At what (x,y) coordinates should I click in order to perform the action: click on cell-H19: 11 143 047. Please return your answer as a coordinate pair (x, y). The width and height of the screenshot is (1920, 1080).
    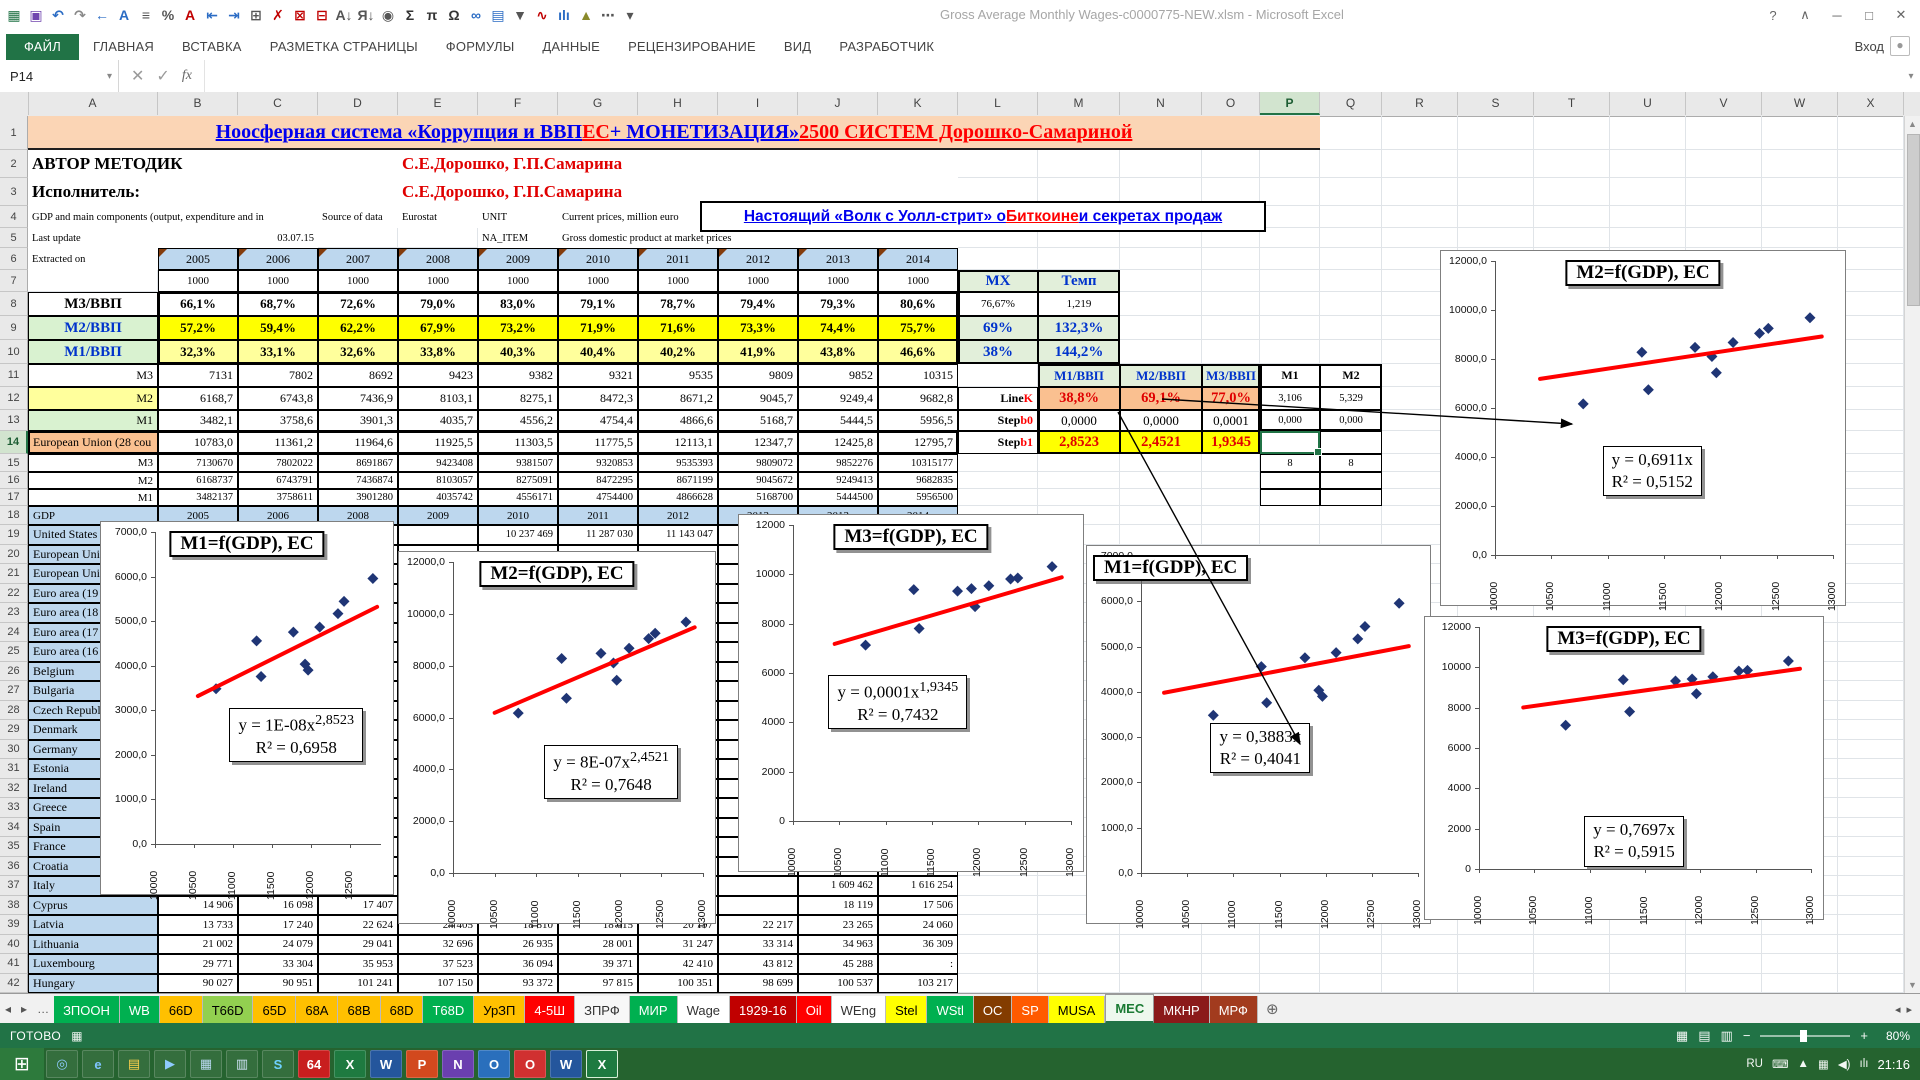
    Looking at the image, I should click on (678, 535).